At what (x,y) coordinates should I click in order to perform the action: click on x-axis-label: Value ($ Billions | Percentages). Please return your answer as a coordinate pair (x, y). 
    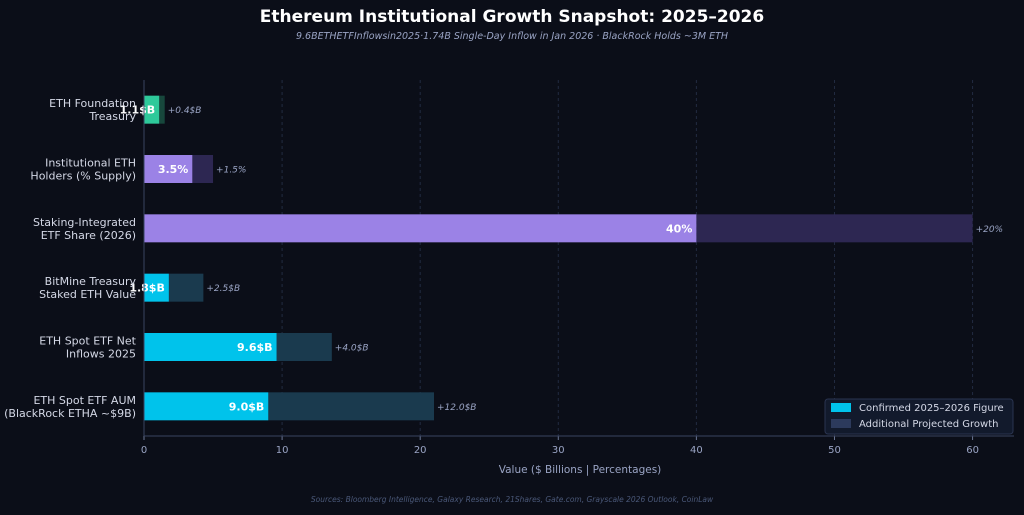
    Looking at the image, I should click on (580, 470).